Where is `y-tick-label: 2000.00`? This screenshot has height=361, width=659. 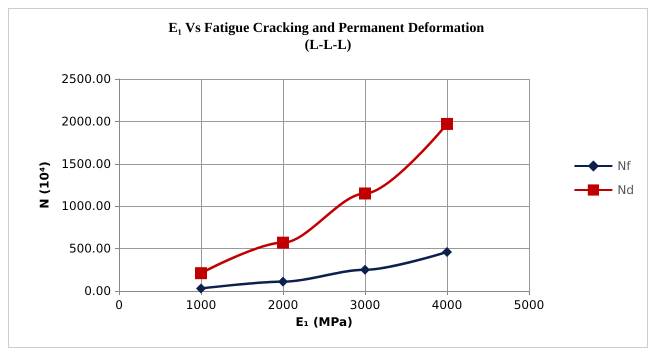 y-tick-label: 2000.00 is located at coordinates (86, 121).